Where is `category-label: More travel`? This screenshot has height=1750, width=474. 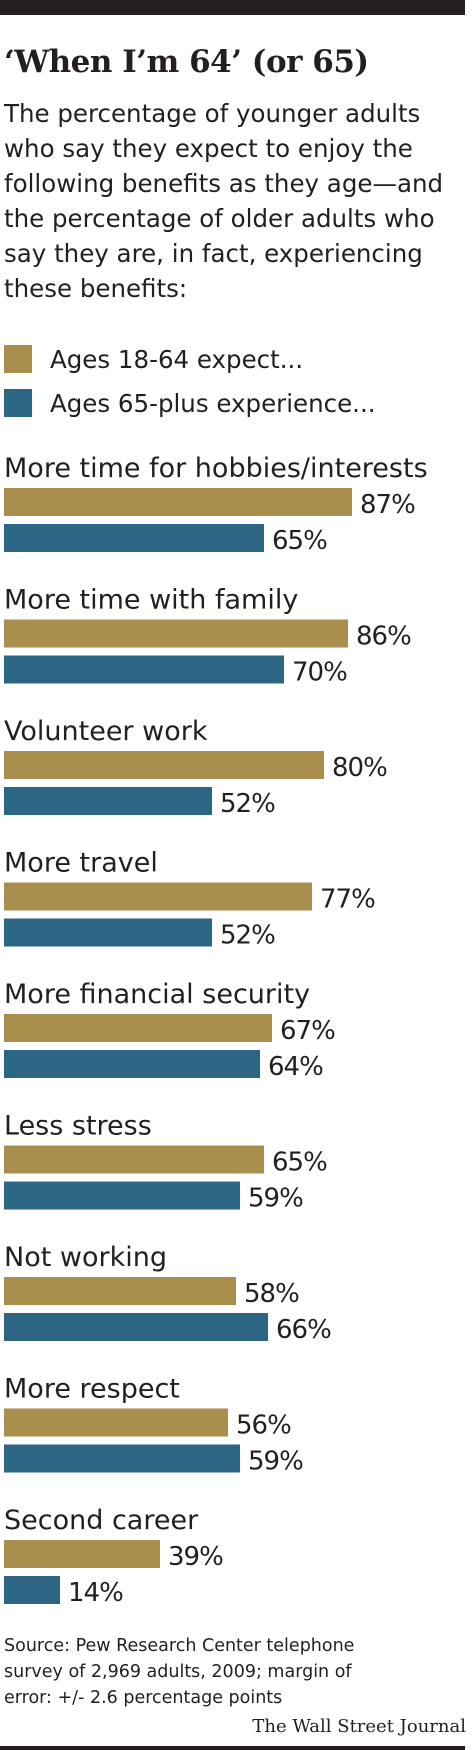
category-label: More travel is located at coordinates (81, 863).